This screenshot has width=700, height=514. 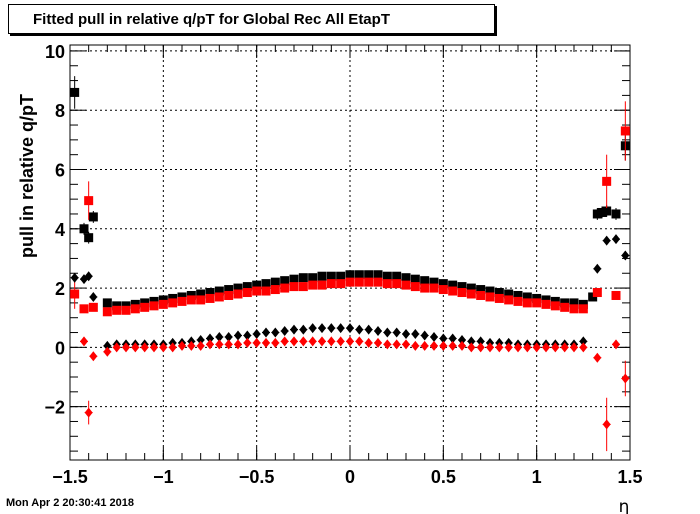 What do you see at coordinates (629, 477) in the screenshot?
I see `x-tick-label: 1.5` at bounding box center [629, 477].